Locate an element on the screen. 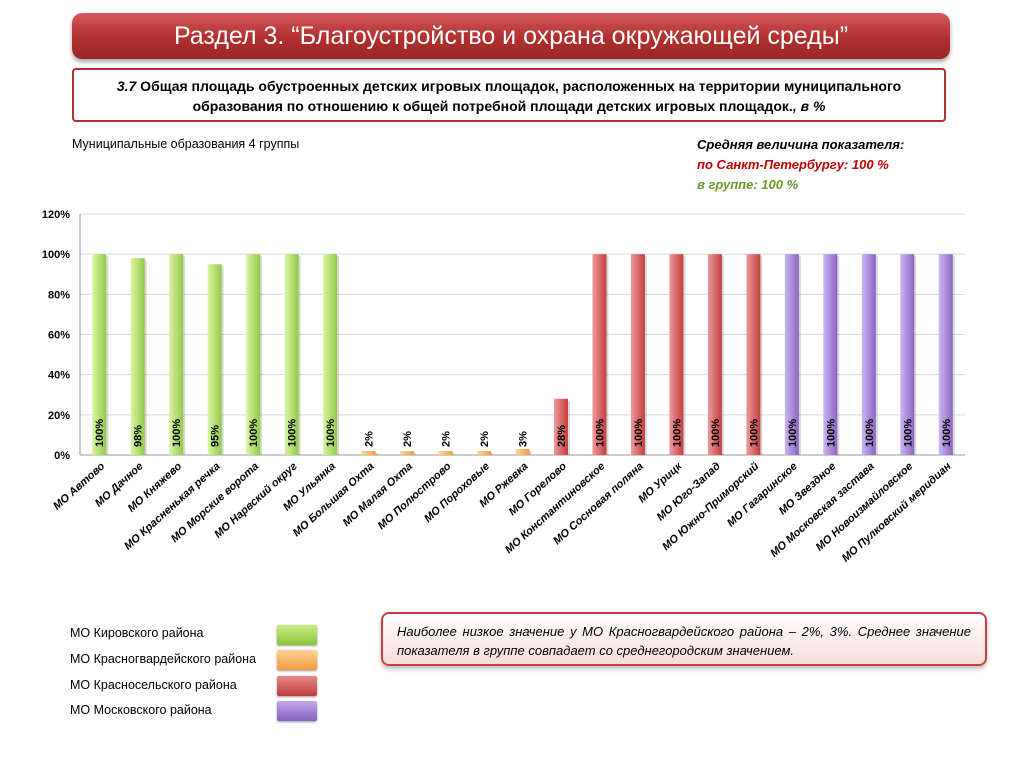 The image size is (1024, 768). indicator-number: 3.7 is located at coordinates (126, 86).